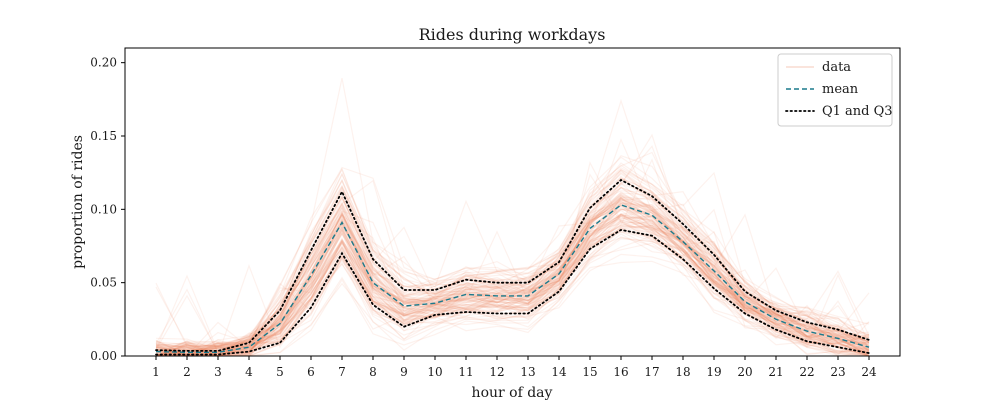 The width and height of the screenshot is (1000, 400). I want to click on legend-label-mean: mean, so click(840, 89).